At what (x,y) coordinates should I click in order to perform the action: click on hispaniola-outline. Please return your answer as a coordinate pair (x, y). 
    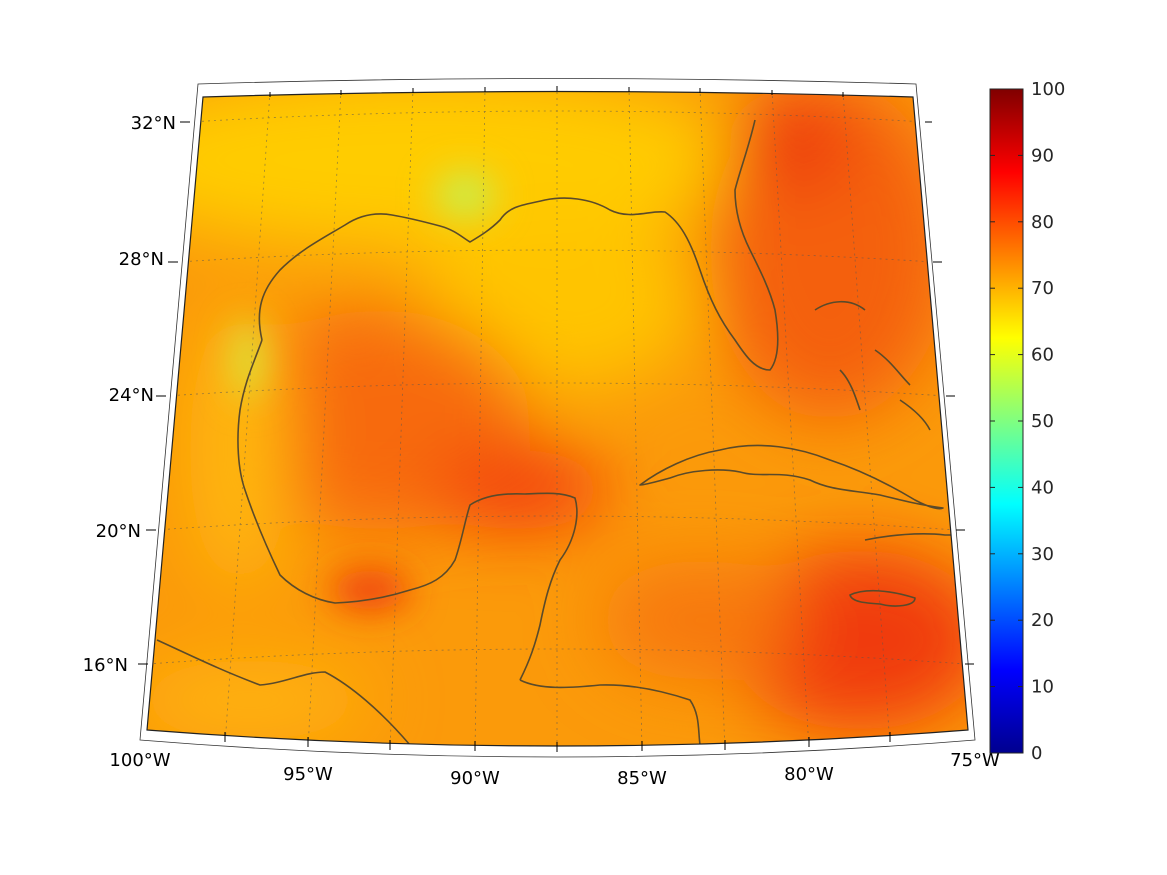
    Looking at the image, I should click on (912, 537).